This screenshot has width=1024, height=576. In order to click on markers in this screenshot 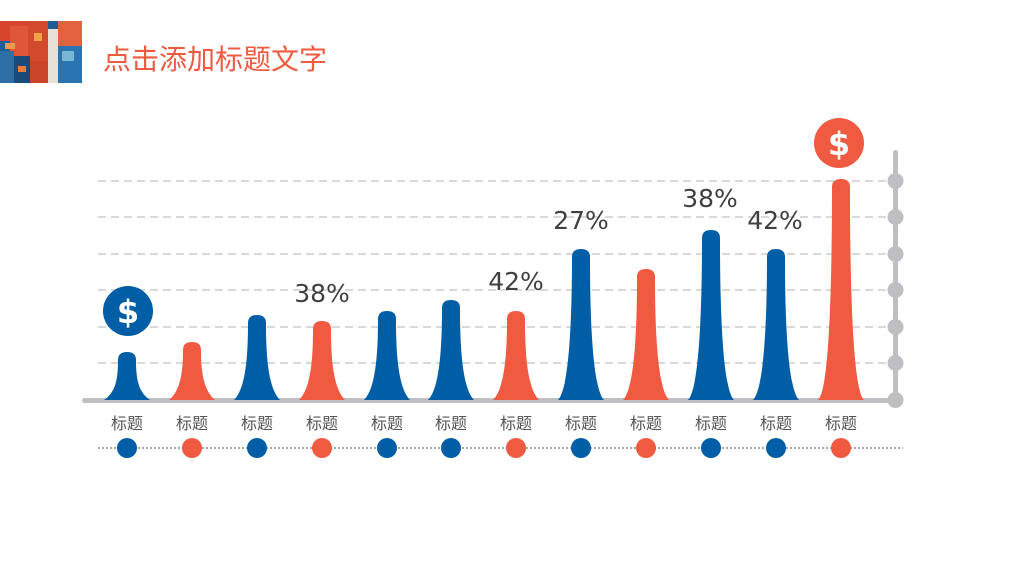, I will do `click(484, 448)`.